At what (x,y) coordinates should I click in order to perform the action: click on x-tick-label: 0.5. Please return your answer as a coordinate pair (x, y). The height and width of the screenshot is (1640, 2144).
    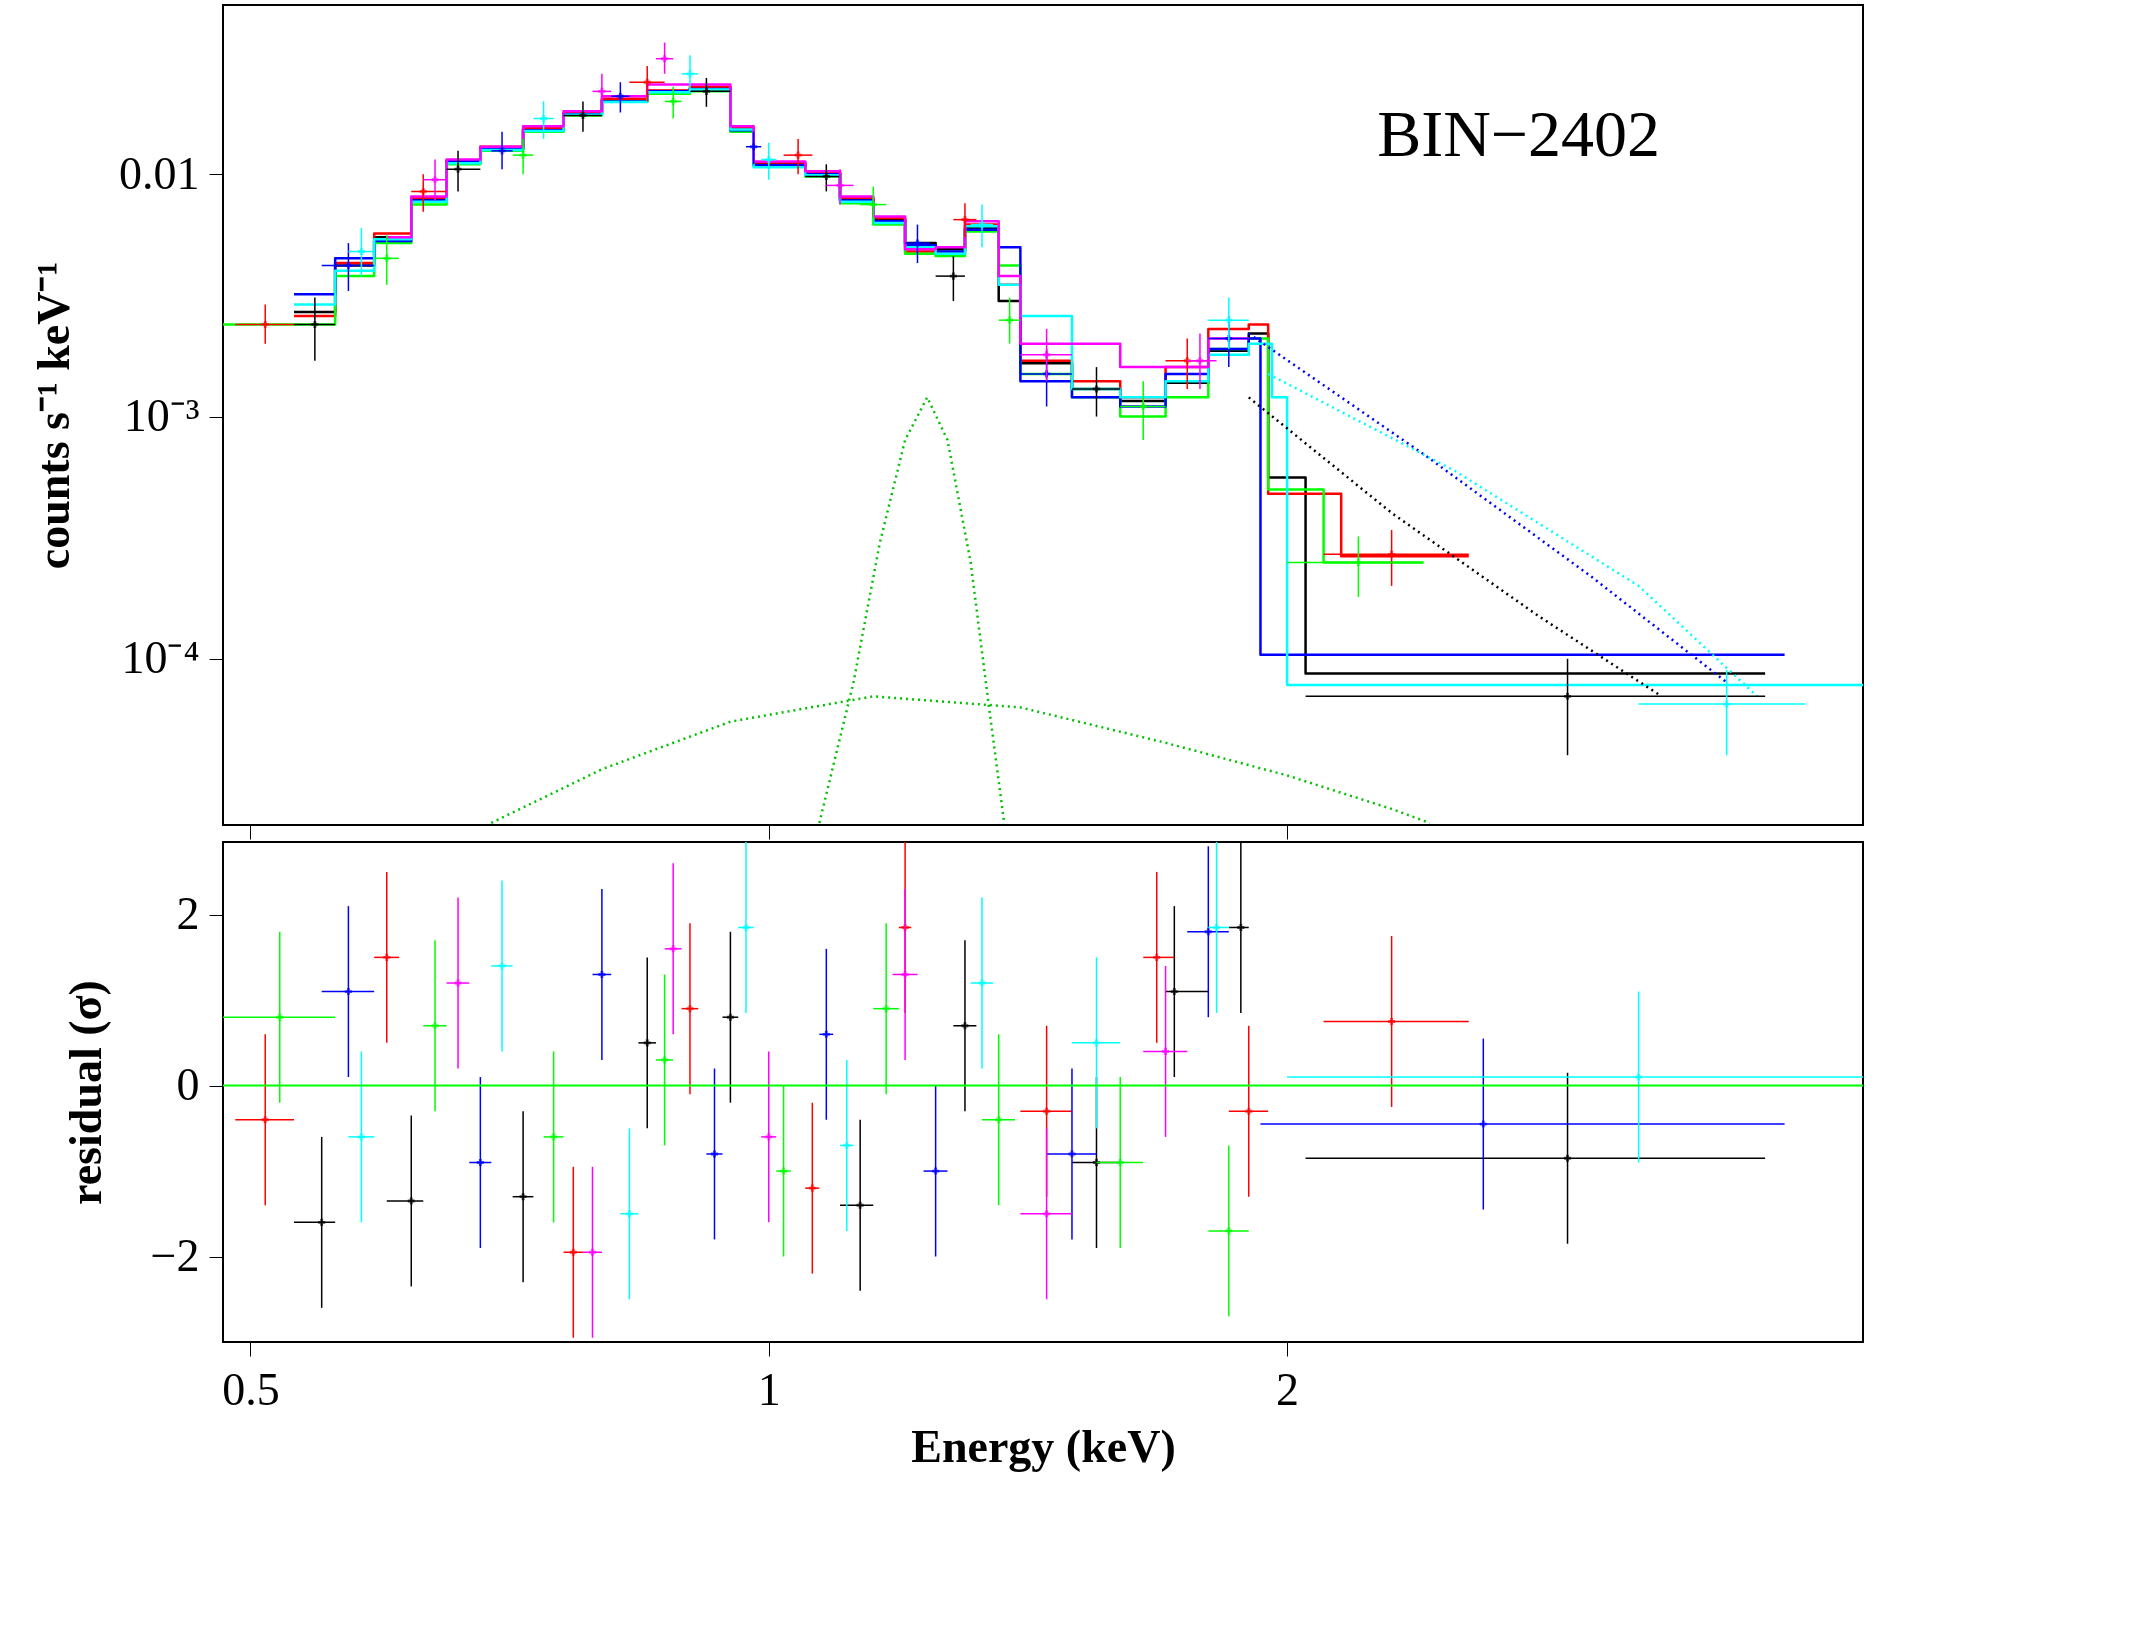
    Looking at the image, I should click on (251, 1389).